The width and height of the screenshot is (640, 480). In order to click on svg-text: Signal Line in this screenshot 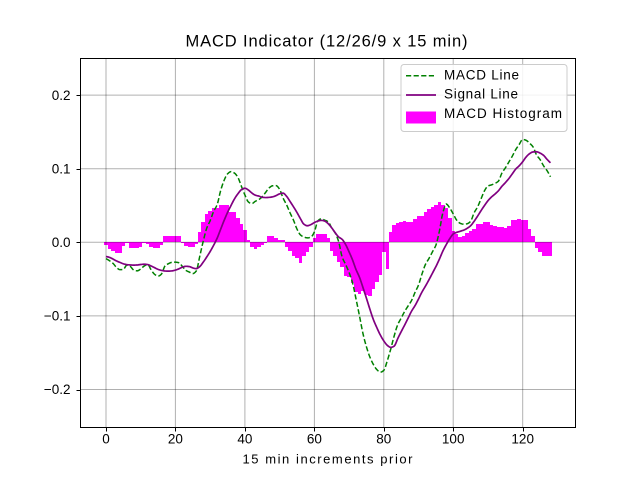, I will do `click(481, 94)`.